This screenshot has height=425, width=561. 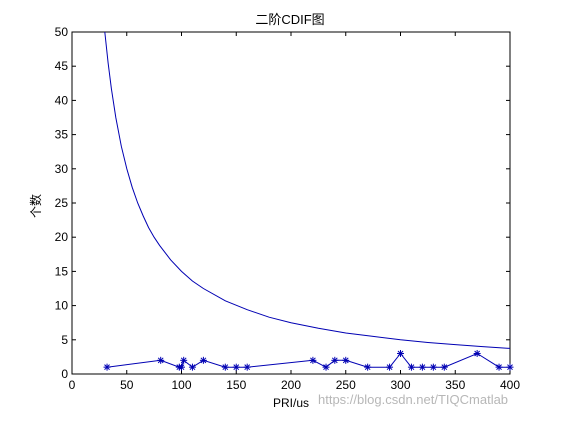 What do you see at coordinates (346, 385) in the screenshot?
I see `x-tick-label: 250` at bounding box center [346, 385].